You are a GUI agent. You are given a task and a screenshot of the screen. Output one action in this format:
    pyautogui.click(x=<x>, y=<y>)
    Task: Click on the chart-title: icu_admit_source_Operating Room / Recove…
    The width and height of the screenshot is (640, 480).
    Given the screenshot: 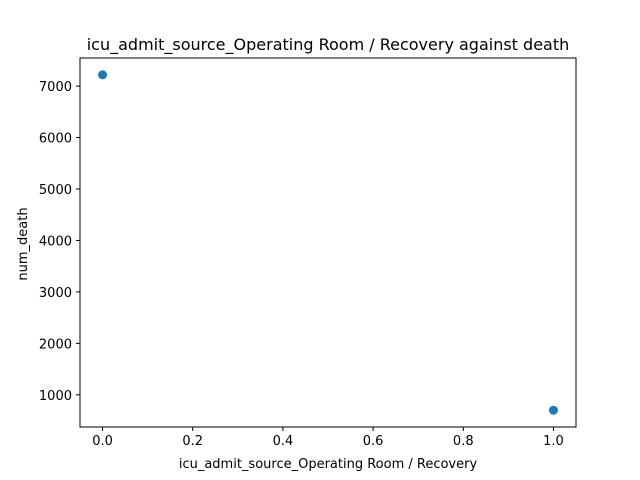 What is the action you would take?
    pyautogui.click(x=328, y=45)
    